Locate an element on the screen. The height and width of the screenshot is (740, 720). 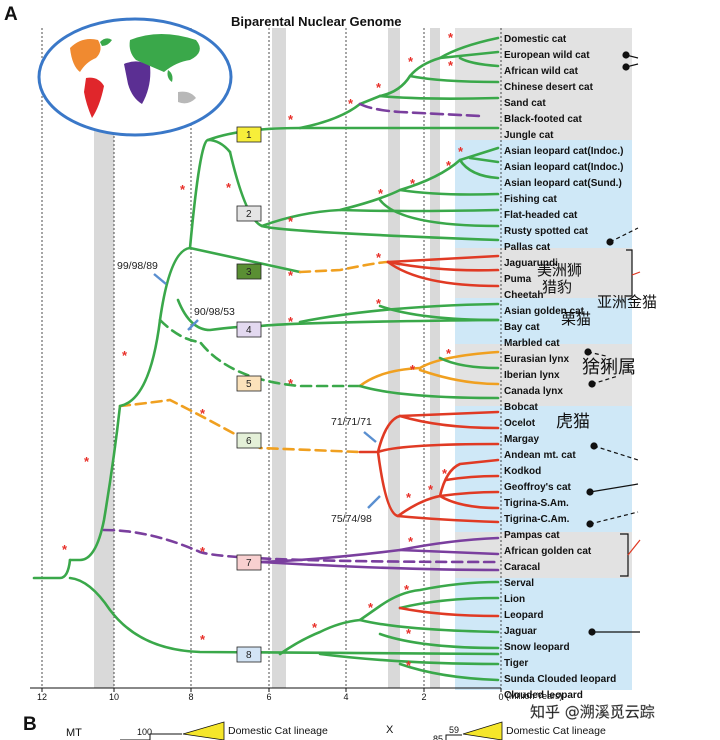
taxon-label: Bay cat is located at coordinates (522, 327).